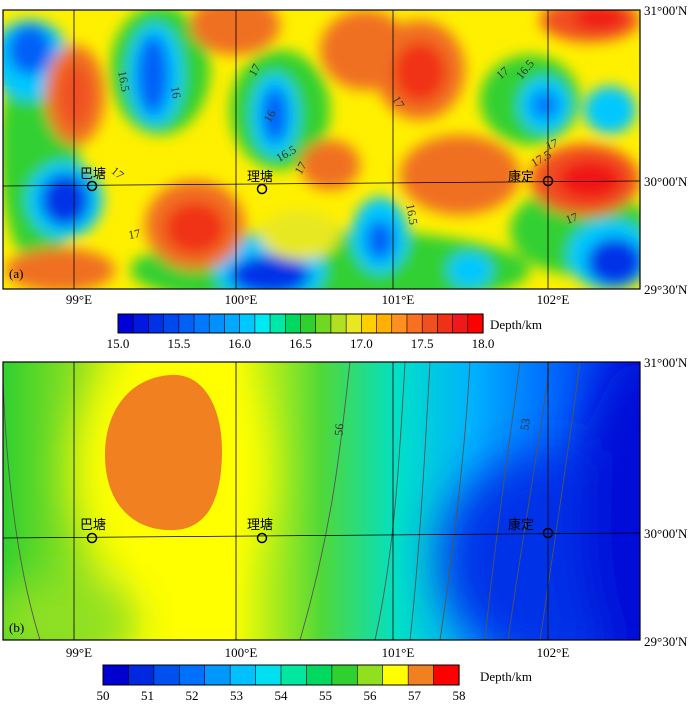 Image resolution: width=700 pixels, height=710 pixels. I want to click on colorbar-tick-label: 17.0, so click(361, 343).